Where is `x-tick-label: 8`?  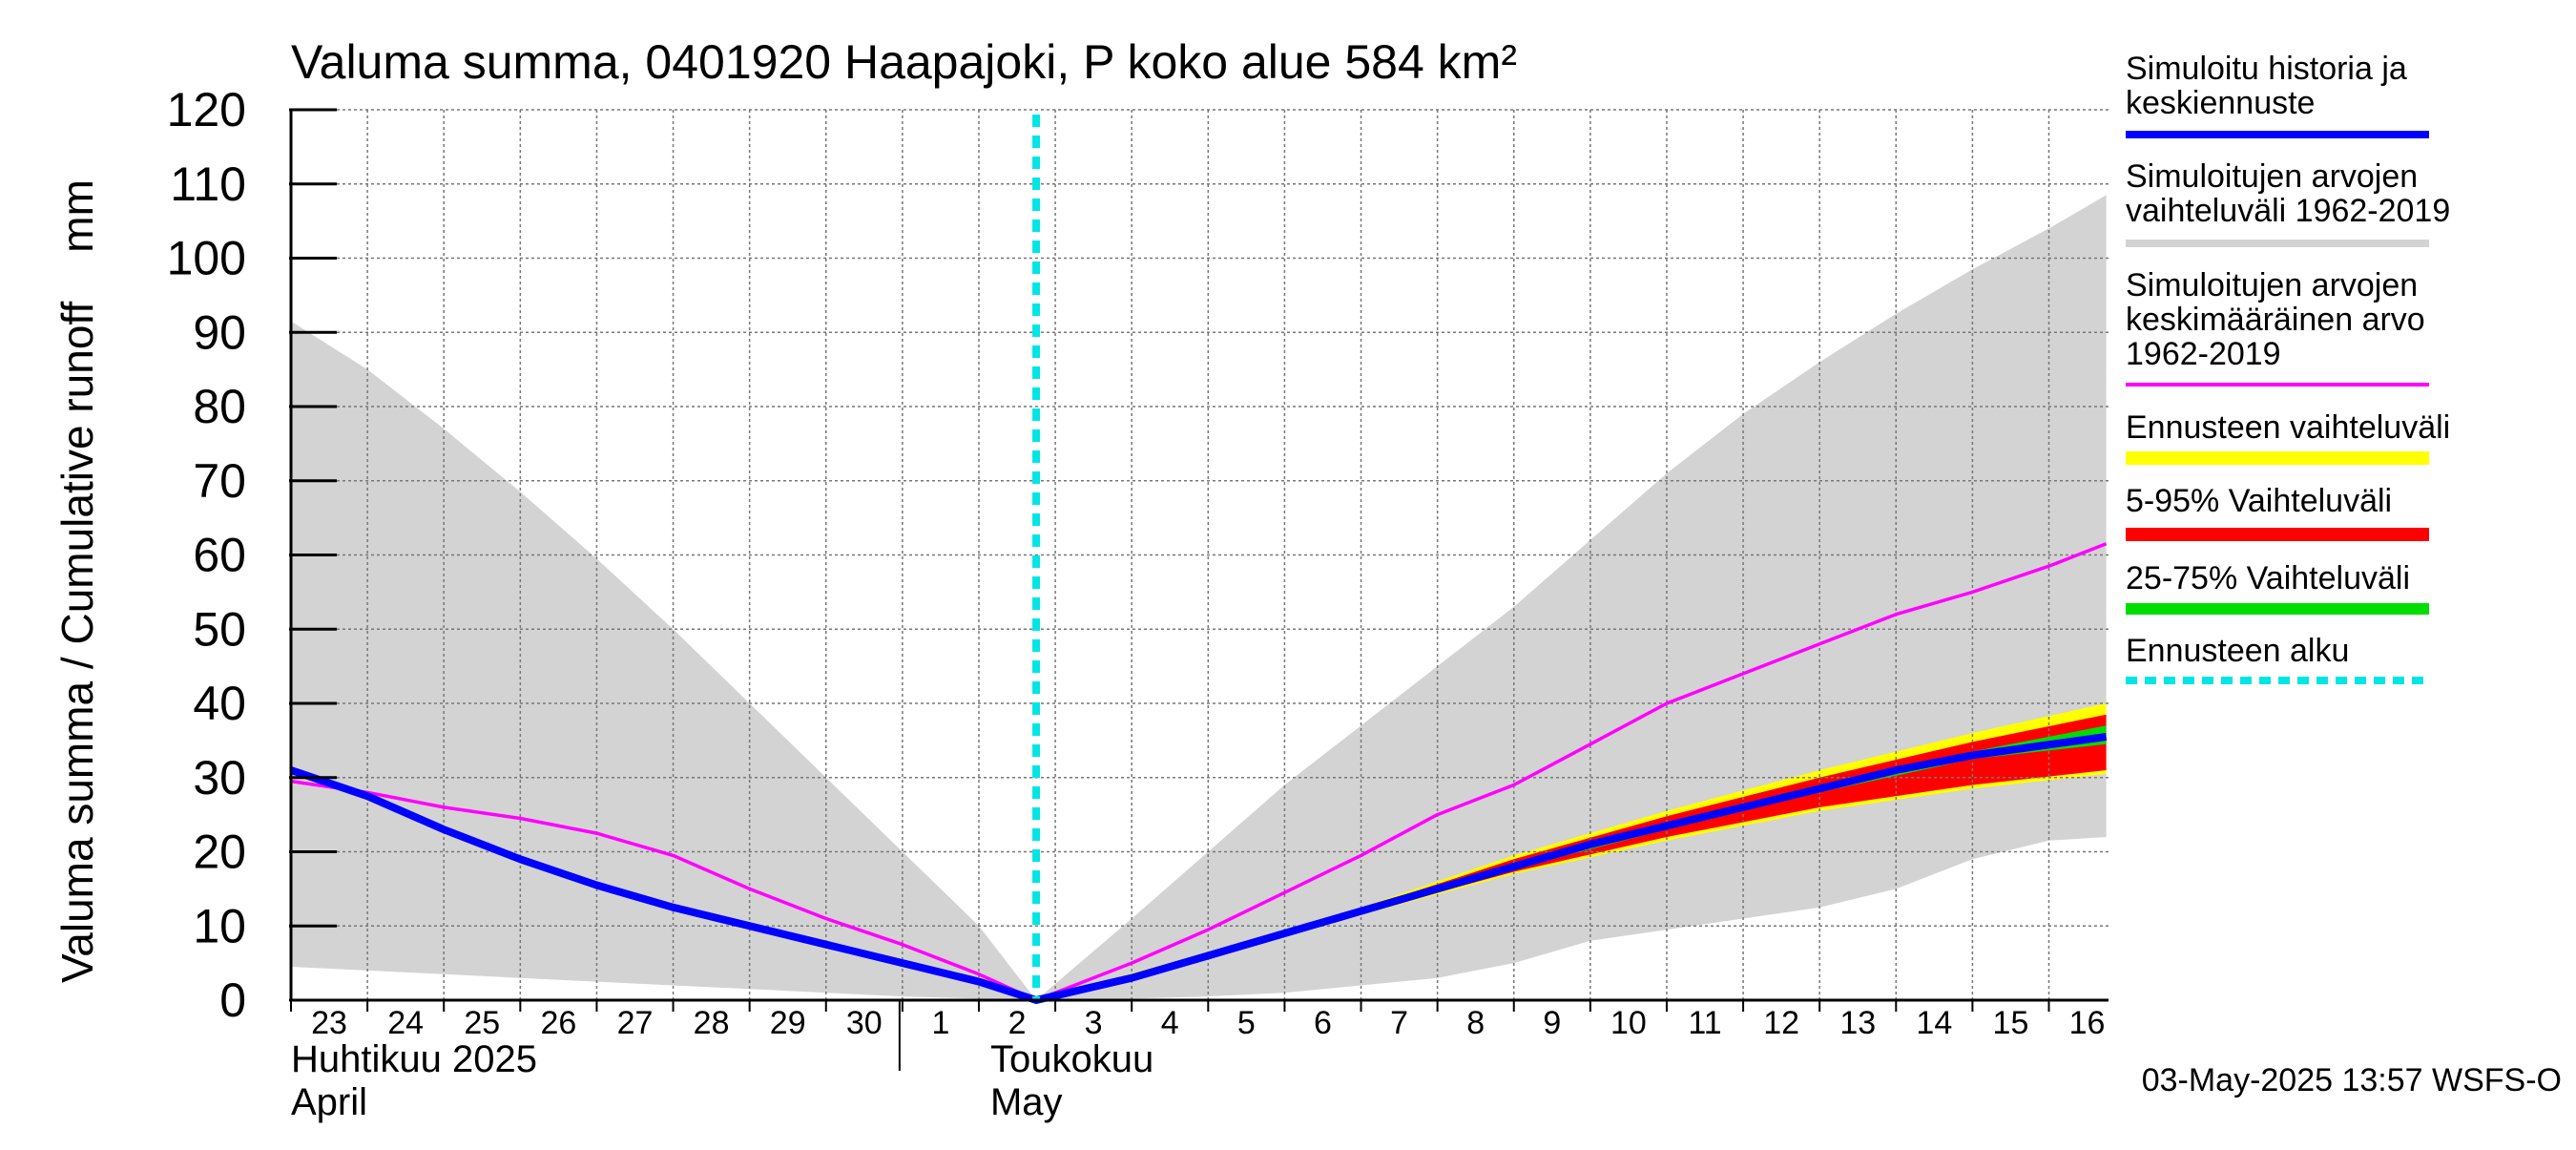 x-tick-label: 8 is located at coordinates (1475, 1023).